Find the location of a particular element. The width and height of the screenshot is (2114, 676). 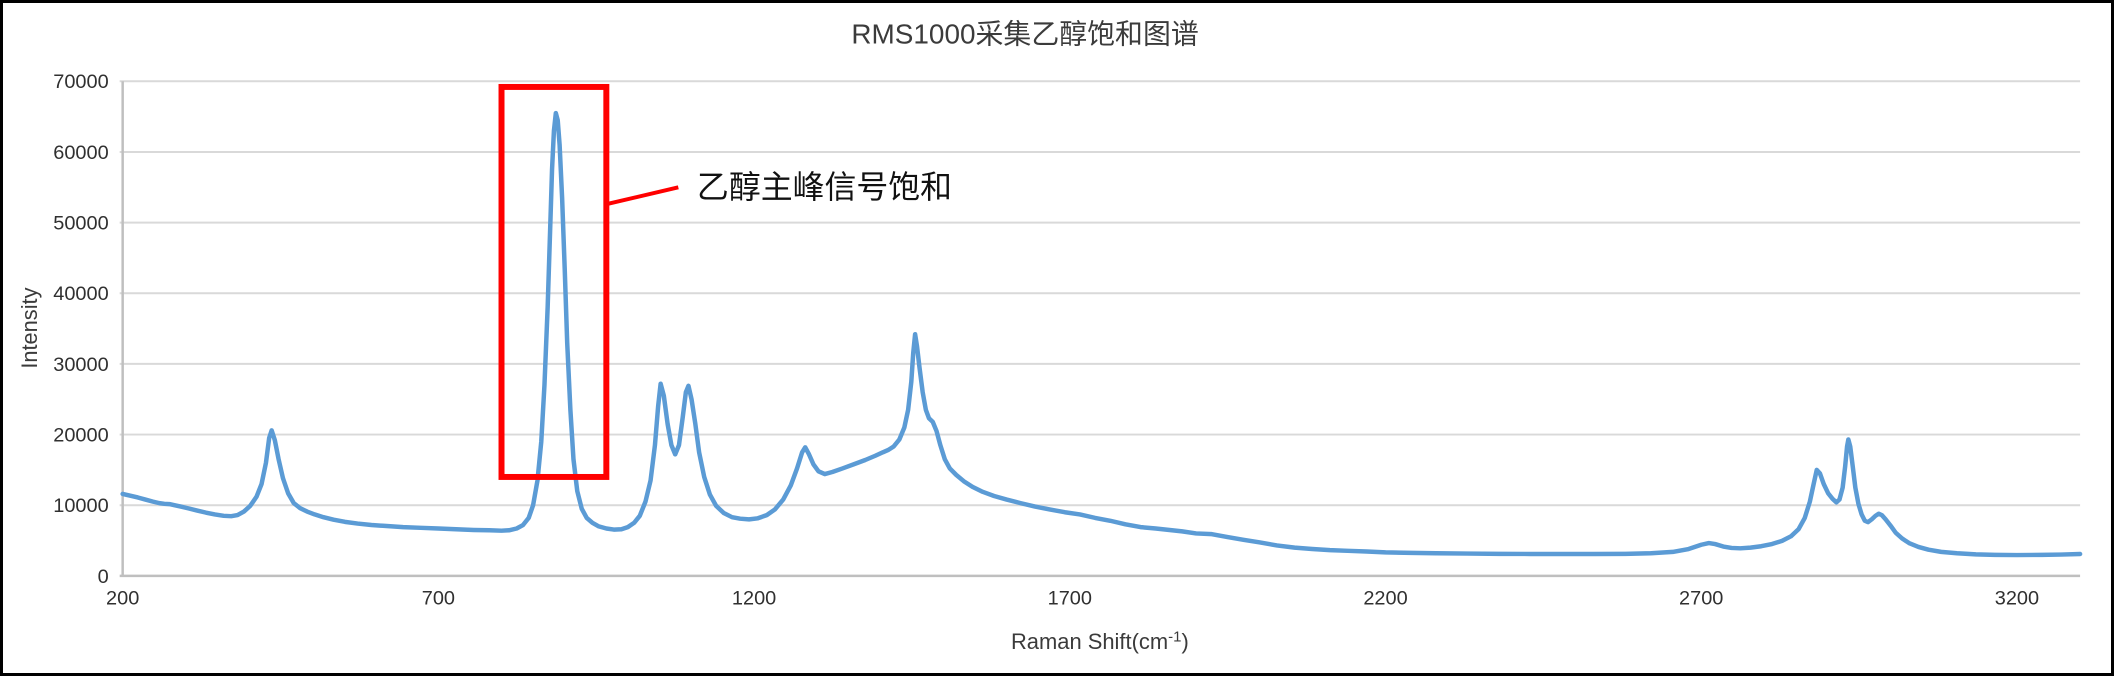

callout-leader-line is located at coordinates (642, 196).